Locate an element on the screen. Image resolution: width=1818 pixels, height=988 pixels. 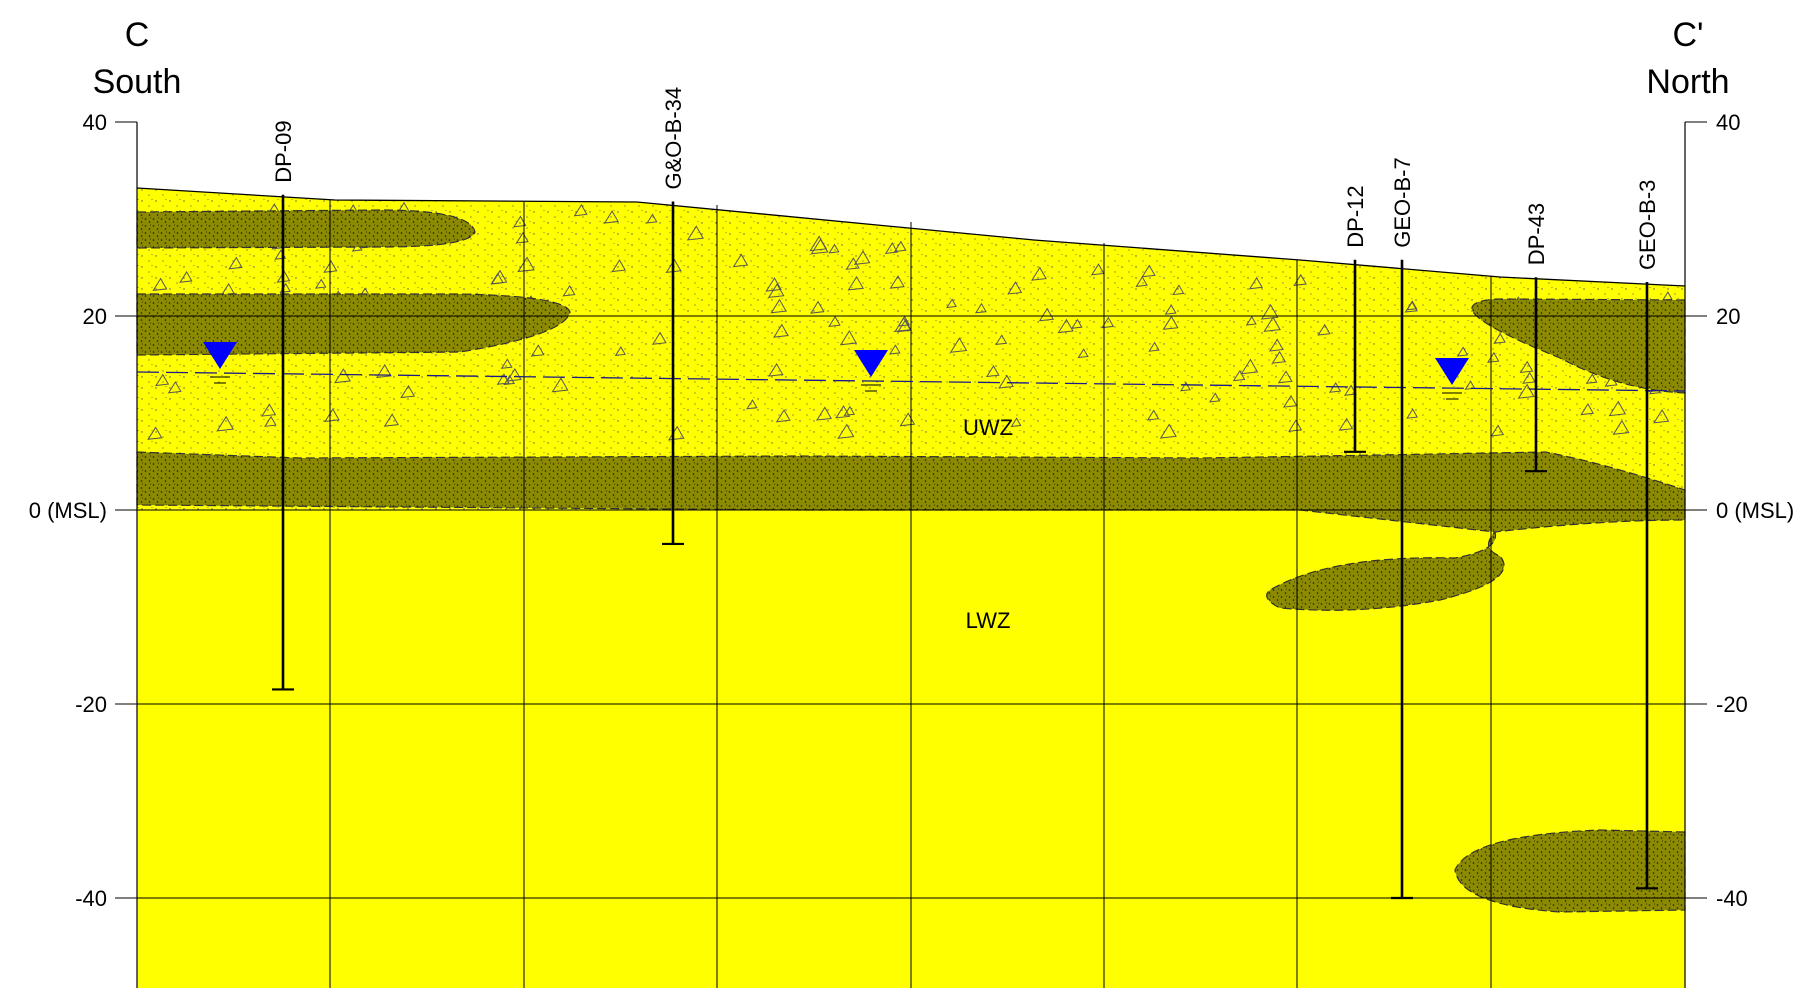
elevation-label-left-minus-40: -40 is located at coordinates (91, 898).